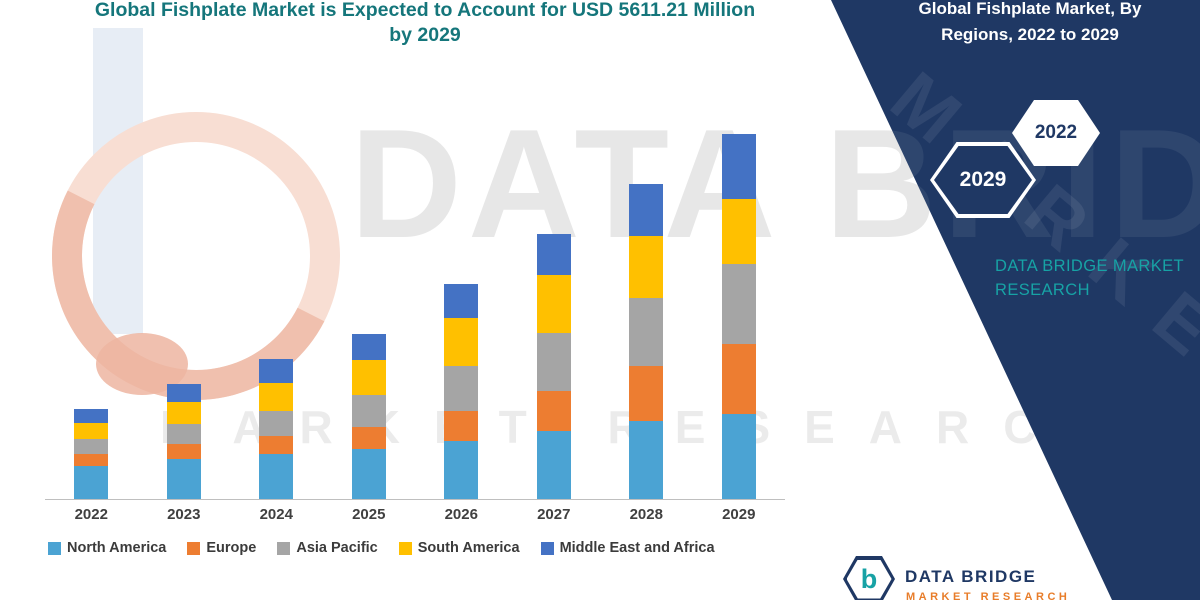 The image size is (1200, 600). What do you see at coordinates (1089, 279) in the screenshot?
I see `brand-text: DATA BRIDGE MARKET RESEARCH` at bounding box center [1089, 279].